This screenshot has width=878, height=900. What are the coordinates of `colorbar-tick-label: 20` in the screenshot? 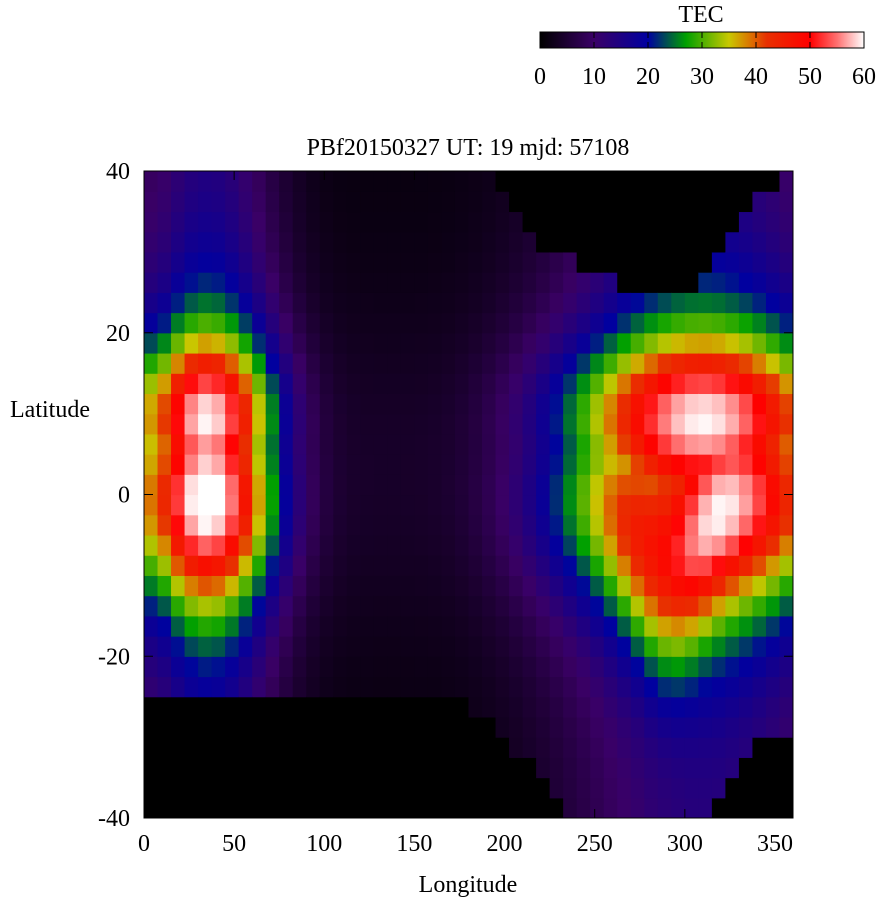 It's located at (648, 77).